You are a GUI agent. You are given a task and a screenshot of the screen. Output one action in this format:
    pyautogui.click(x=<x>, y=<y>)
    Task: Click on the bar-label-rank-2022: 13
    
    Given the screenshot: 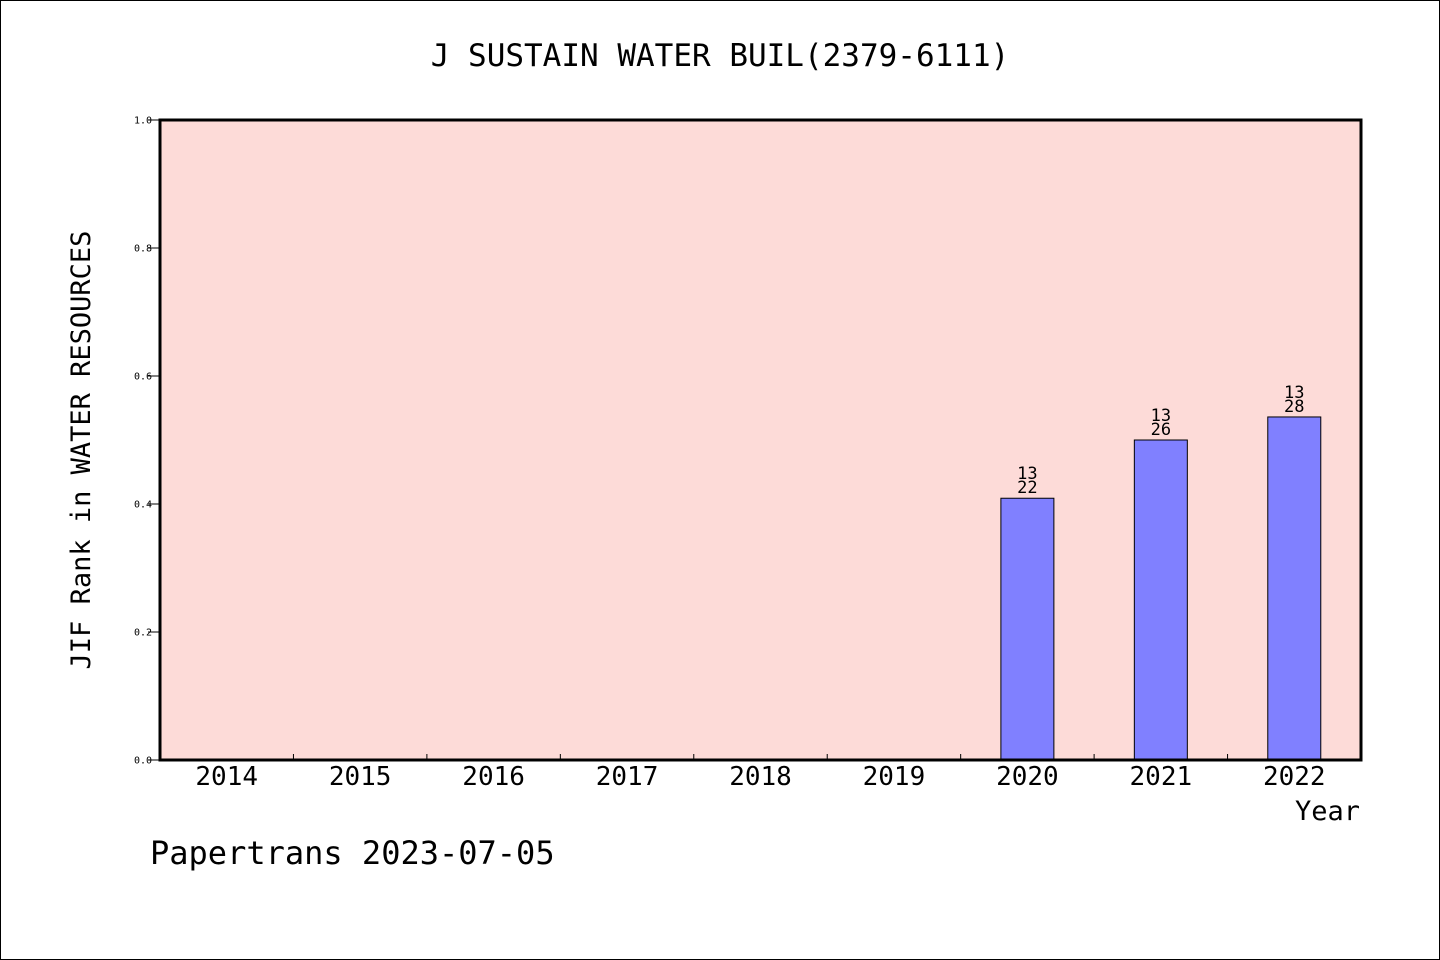 What is the action you would take?
    pyautogui.click(x=1294, y=393)
    